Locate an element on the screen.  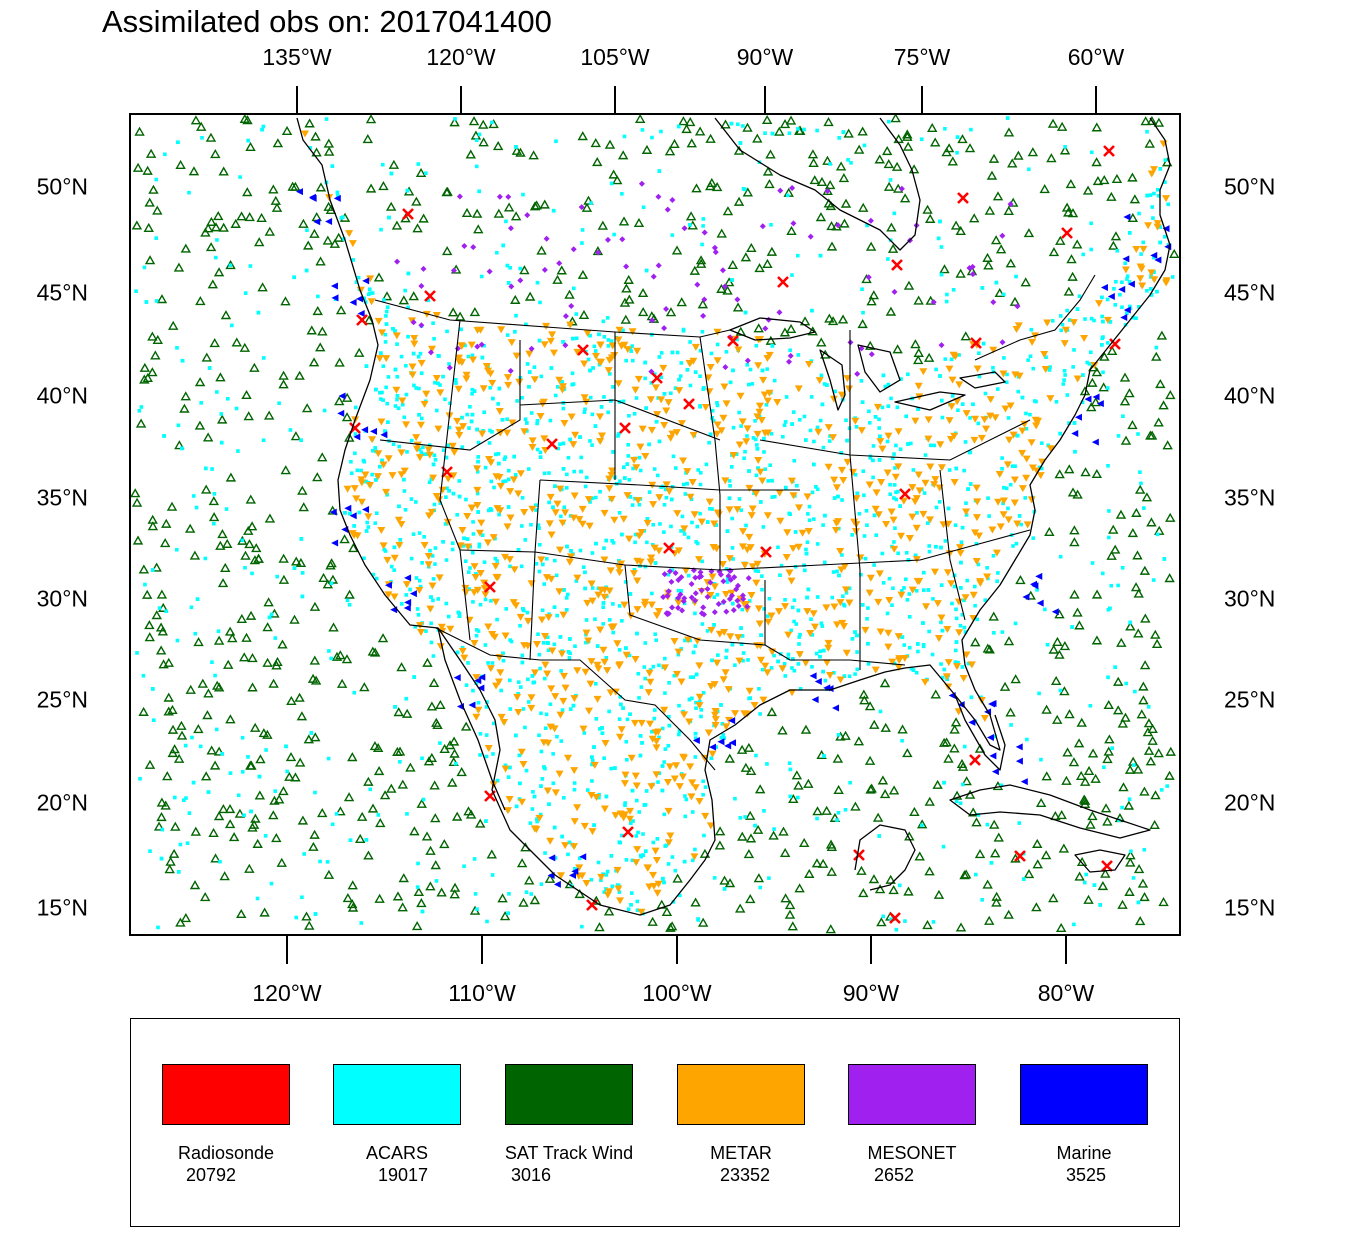
right-lat-label: 45°N is located at coordinates (1250, 292).